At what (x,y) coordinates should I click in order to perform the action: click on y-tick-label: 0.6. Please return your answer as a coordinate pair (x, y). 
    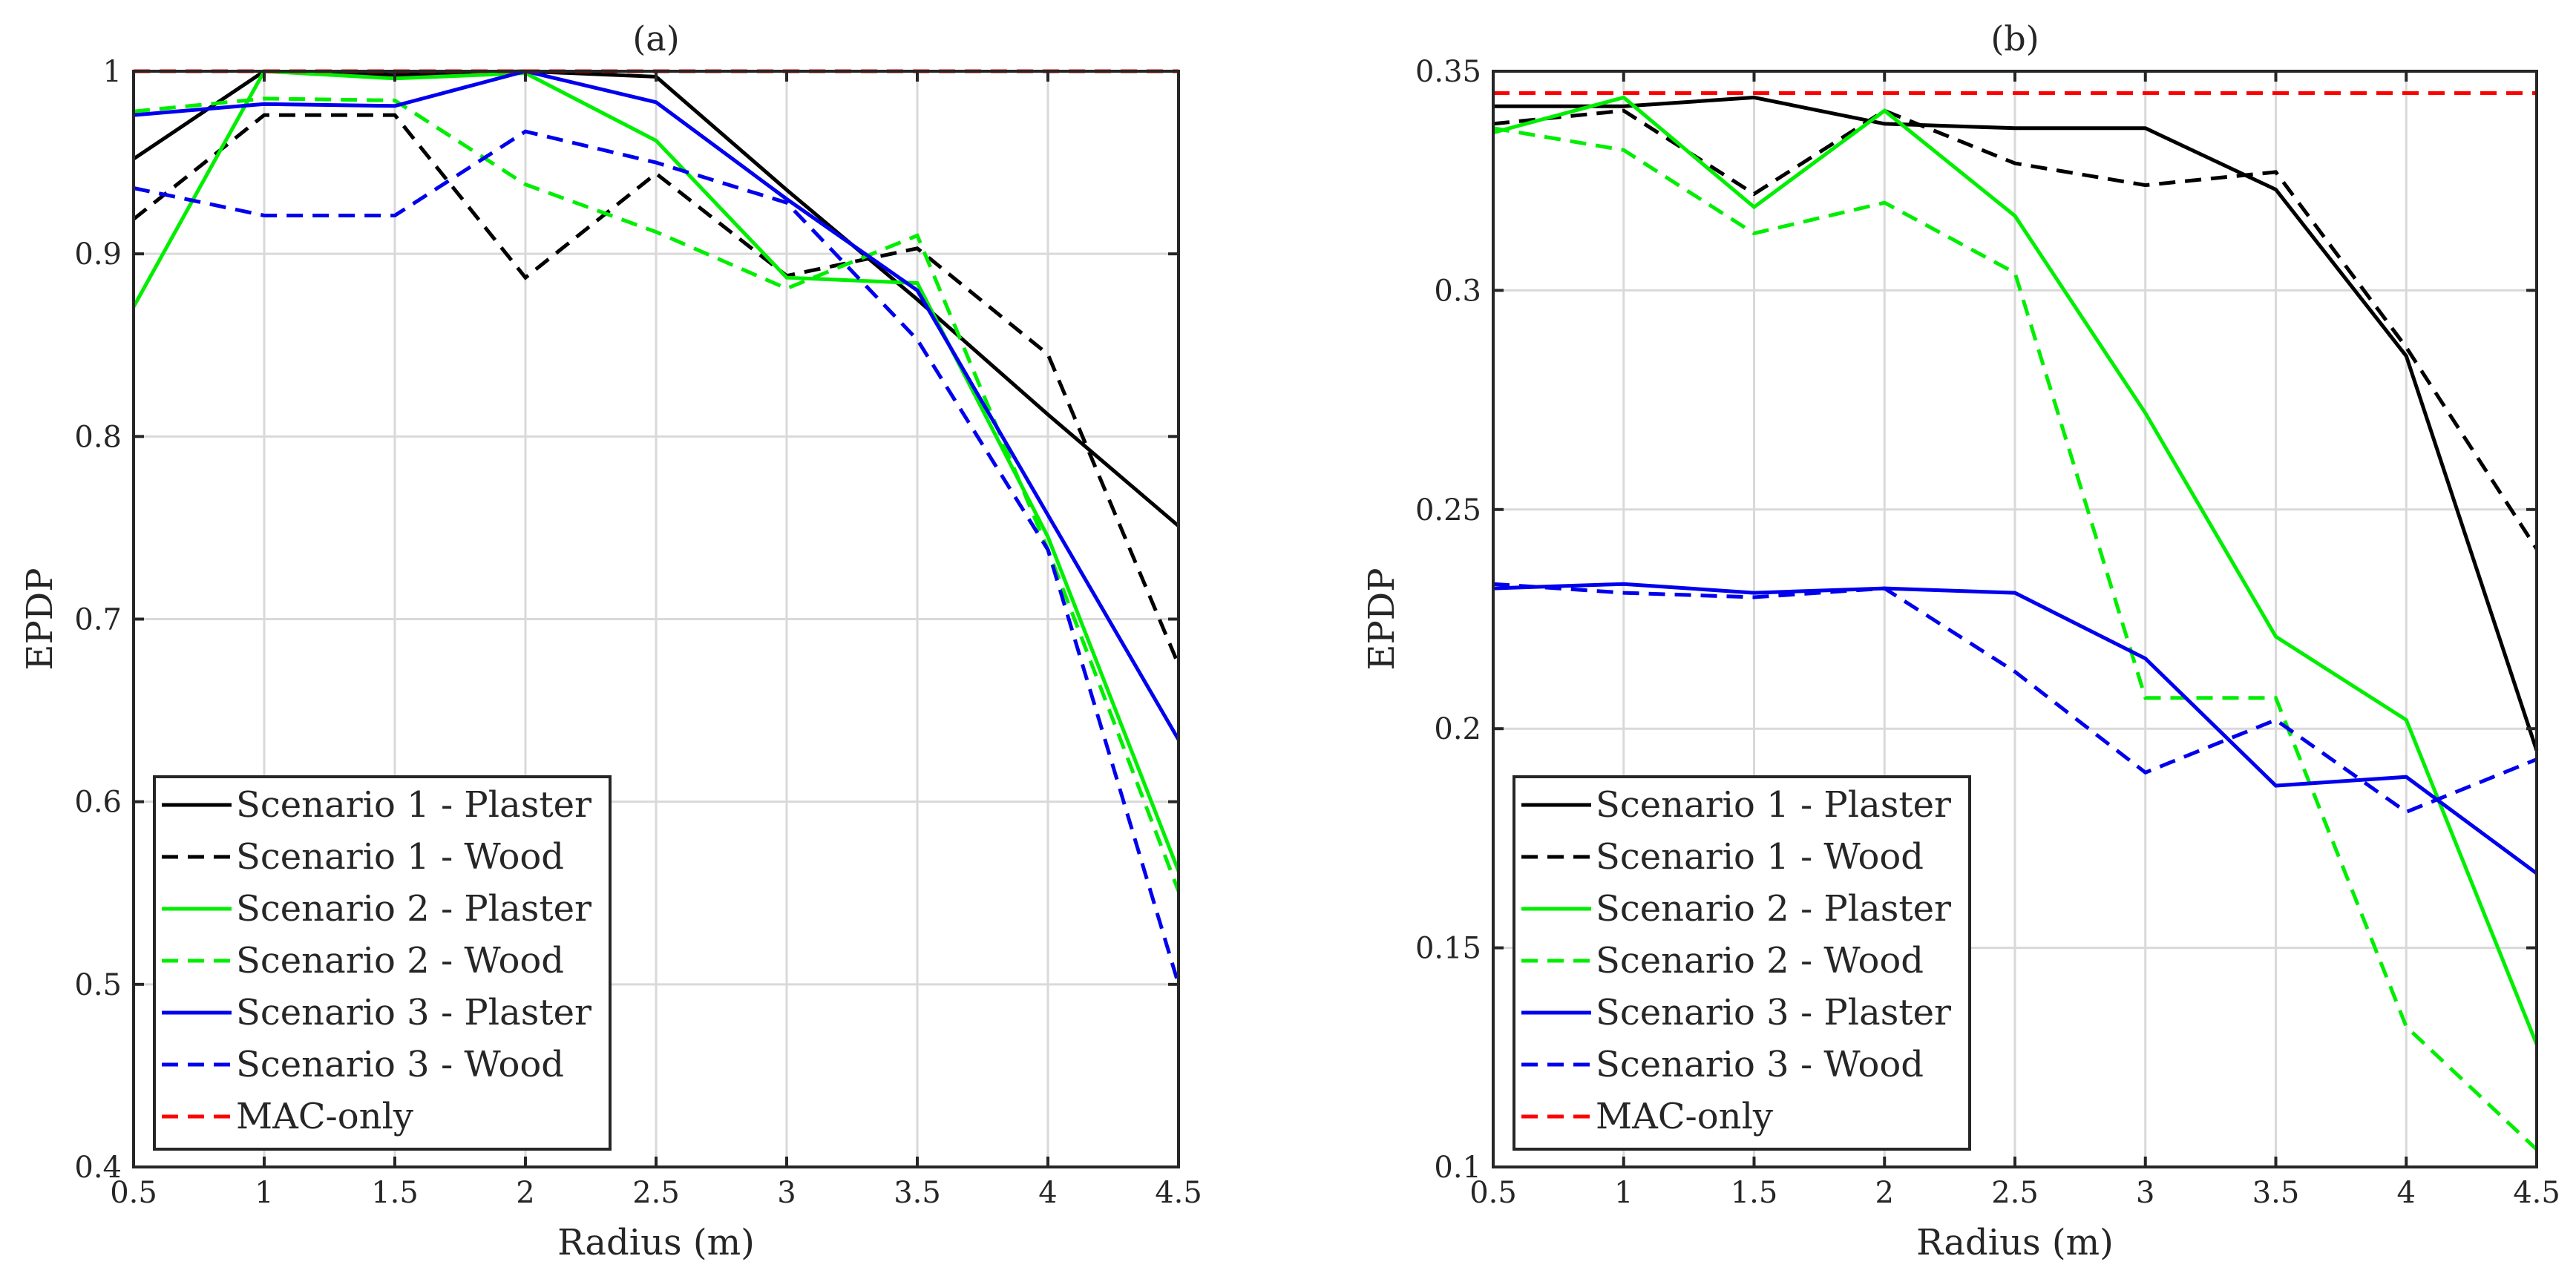
    Looking at the image, I should click on (98, 803).